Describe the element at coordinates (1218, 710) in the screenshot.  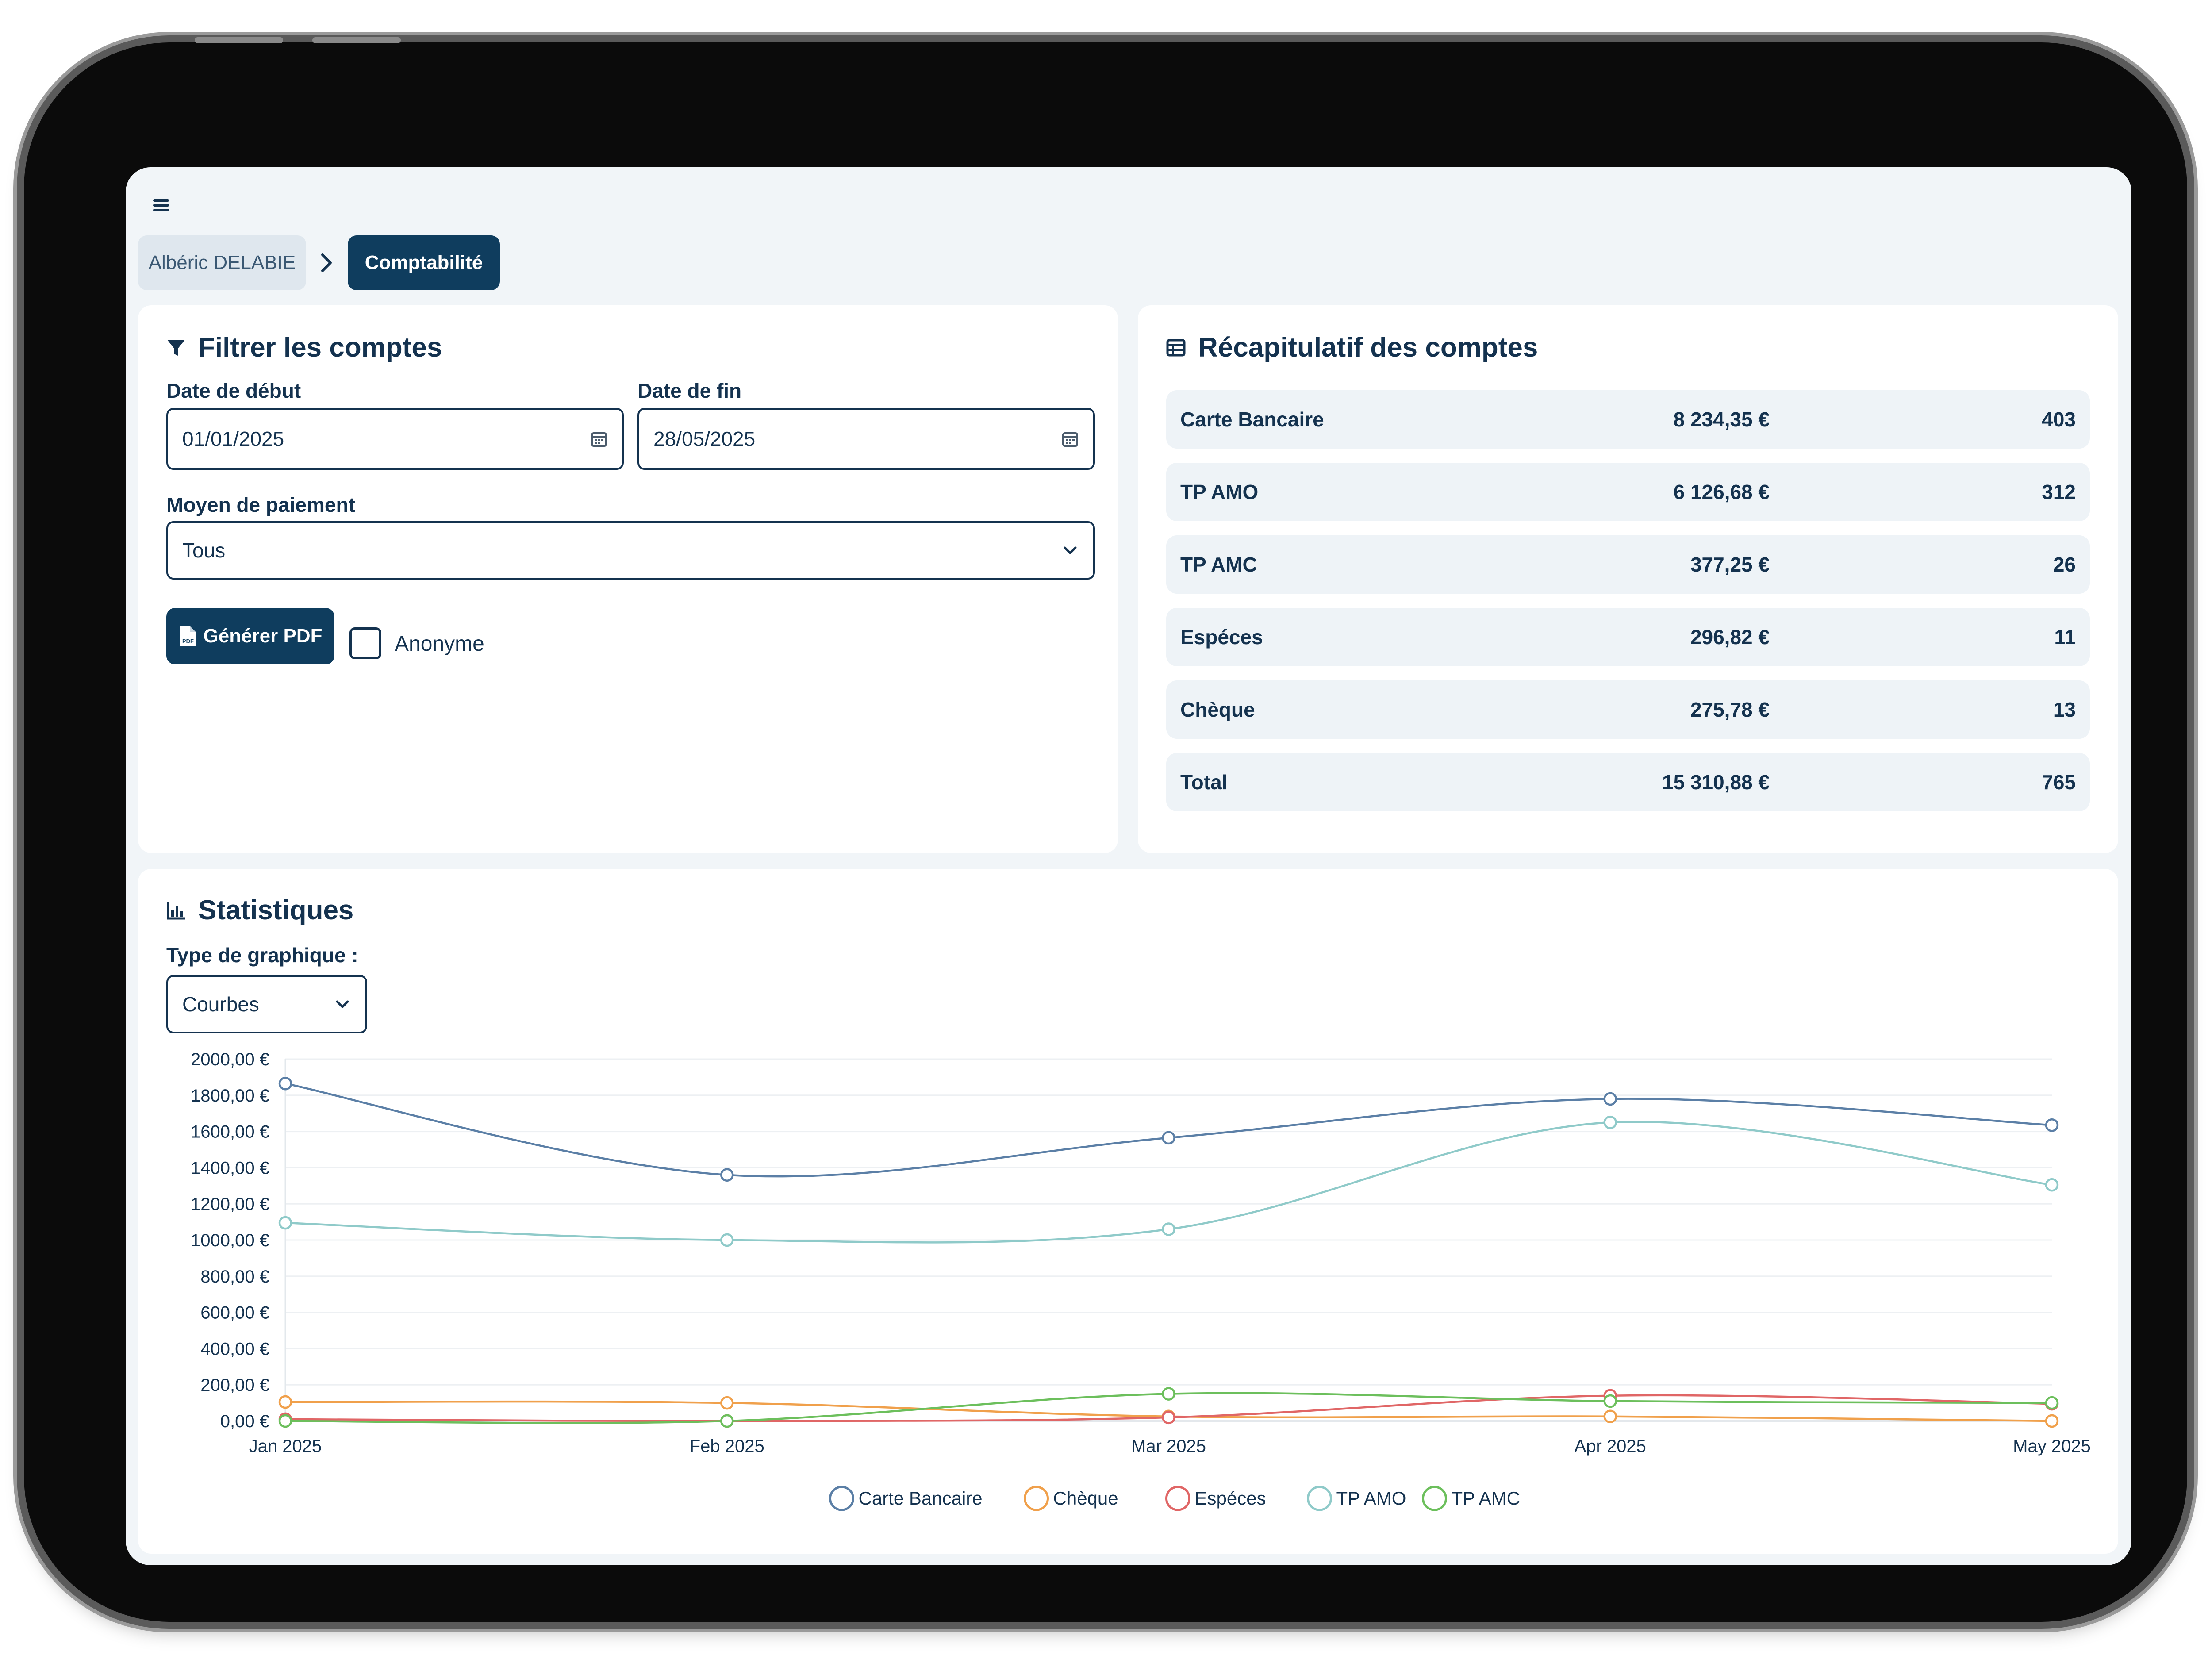
I see `summary-row-name: Chèque` at that location.